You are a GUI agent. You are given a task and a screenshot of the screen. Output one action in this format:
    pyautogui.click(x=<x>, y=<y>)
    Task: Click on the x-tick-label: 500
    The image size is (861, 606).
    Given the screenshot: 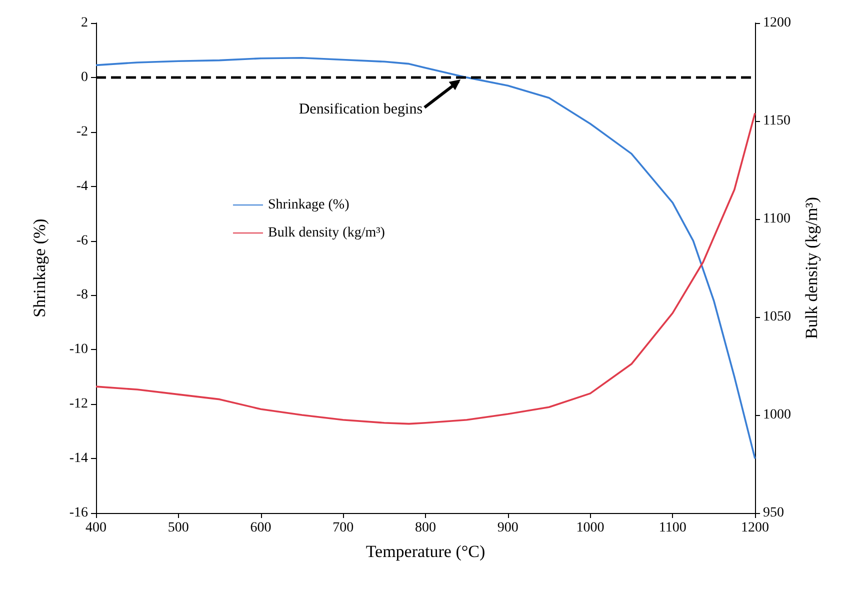 What is the action you would take?
    pyautogui.click(x=178, y=528)
    